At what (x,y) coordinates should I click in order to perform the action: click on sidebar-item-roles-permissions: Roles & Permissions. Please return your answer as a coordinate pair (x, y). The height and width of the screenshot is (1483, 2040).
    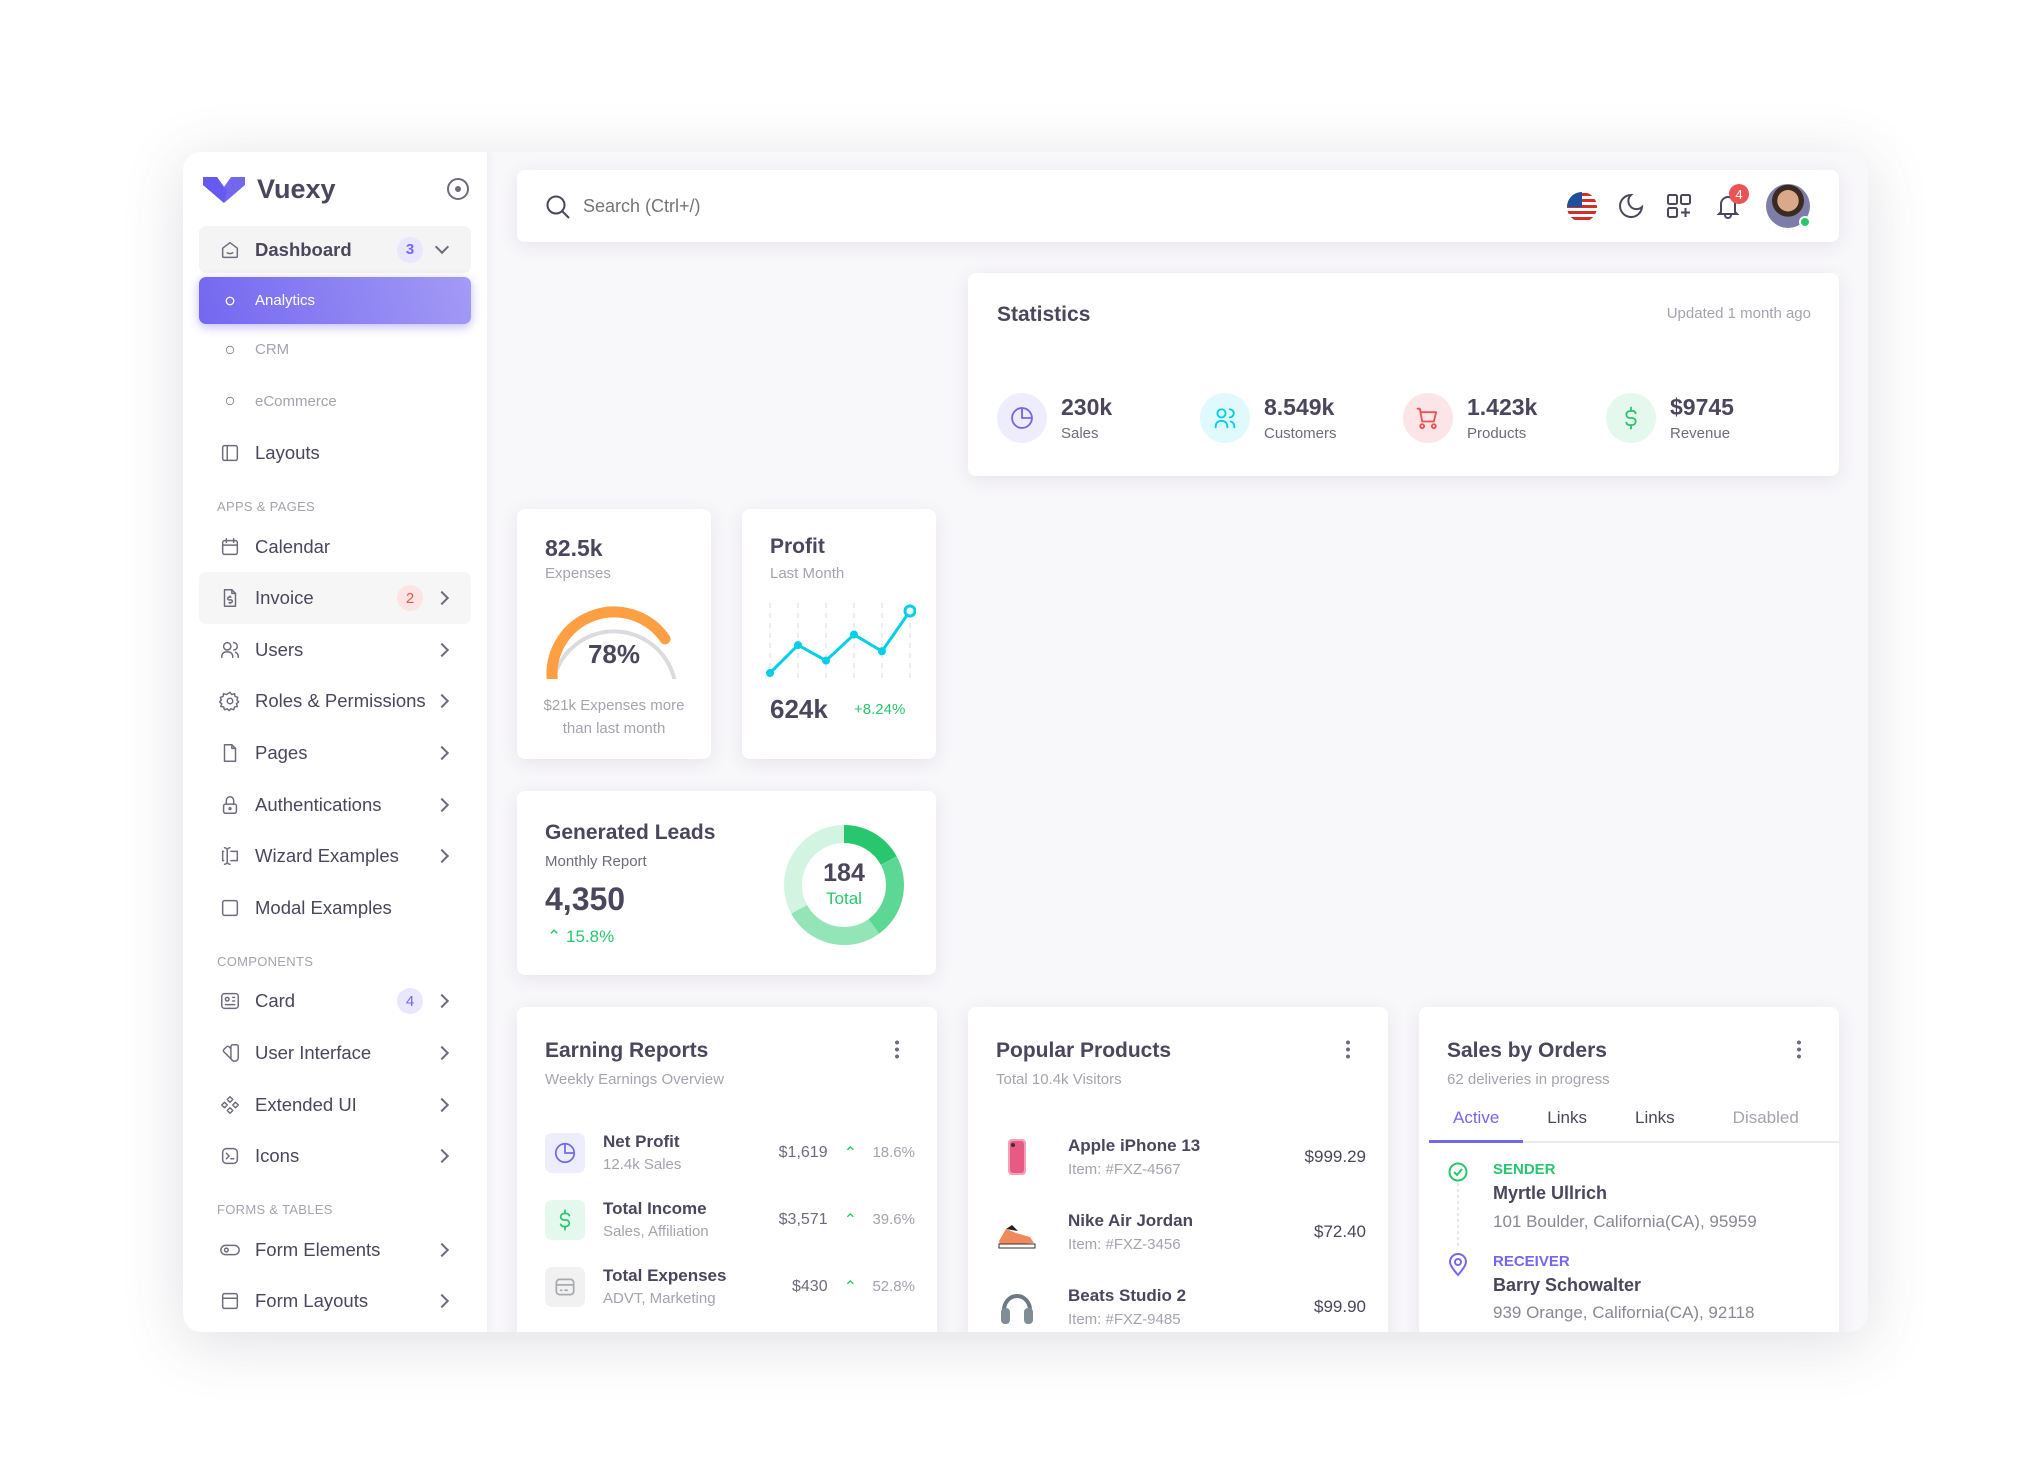
    Looking at the image, I should click on (335, 702).